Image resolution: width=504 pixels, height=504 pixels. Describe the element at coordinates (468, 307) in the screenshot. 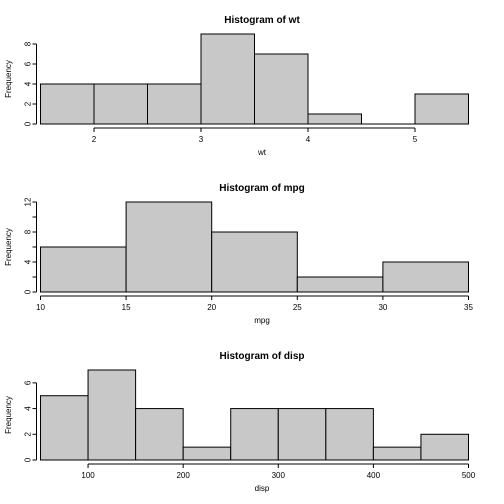

I see `x-tick-label: 35` at that location.